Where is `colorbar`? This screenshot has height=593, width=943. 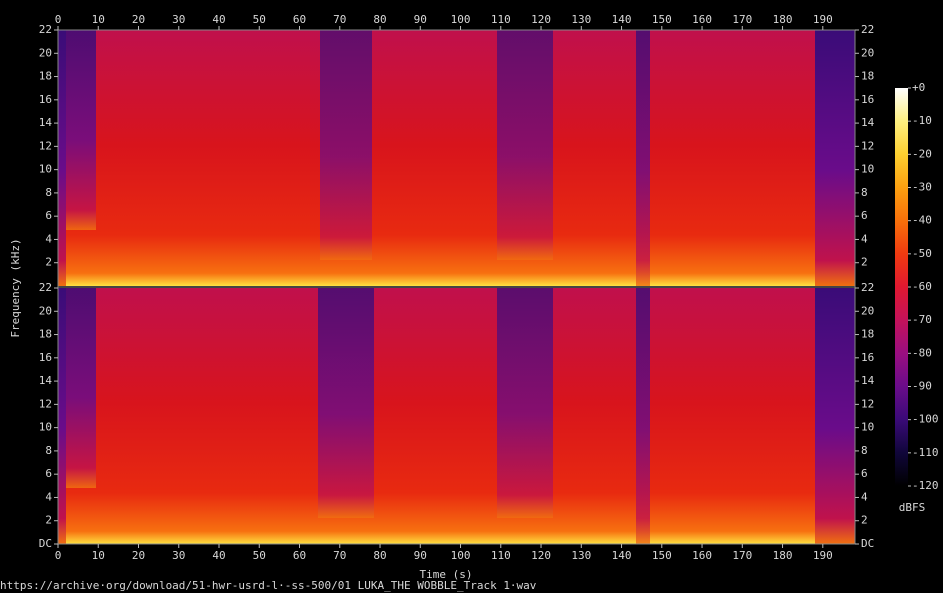 colorbar is located at coordinates (901, 287).